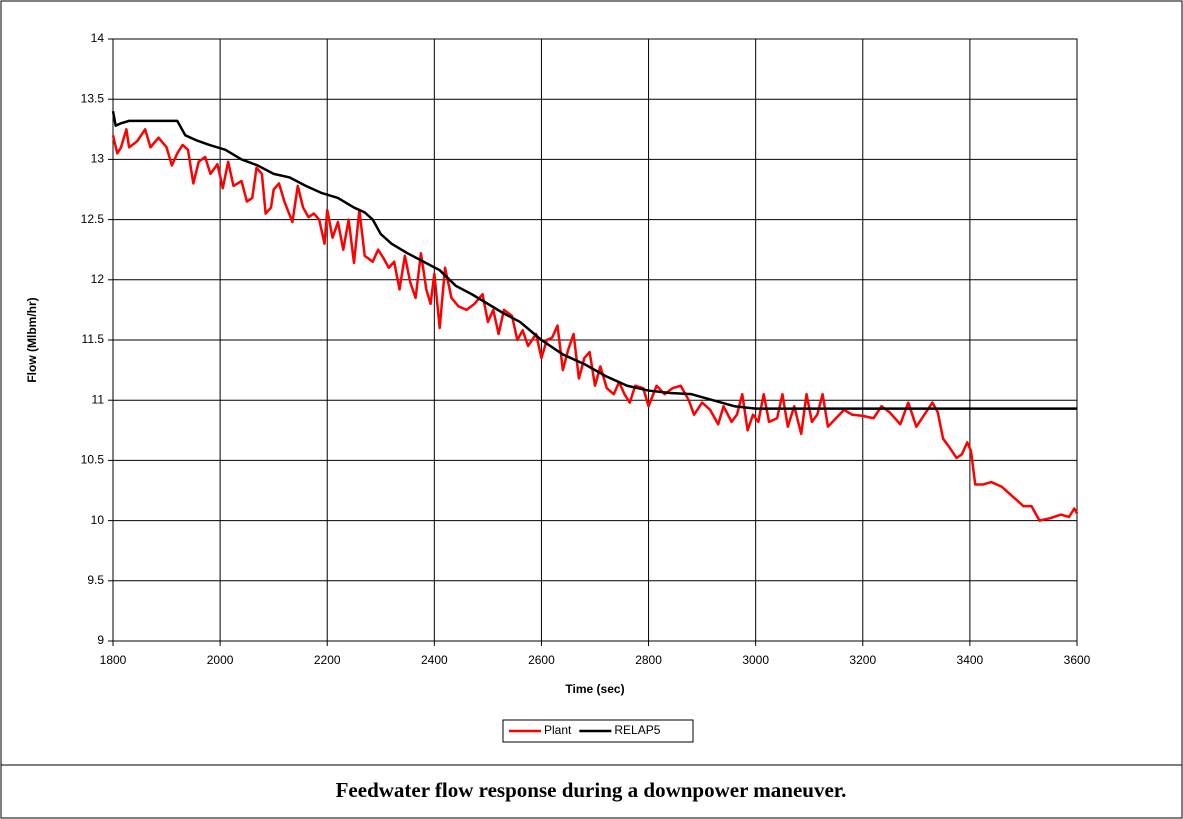  What do you see at coordinates (1077, 660) in the screenshot?
I see `x-tick-label: 3600` at bounding box center [1077, 660].